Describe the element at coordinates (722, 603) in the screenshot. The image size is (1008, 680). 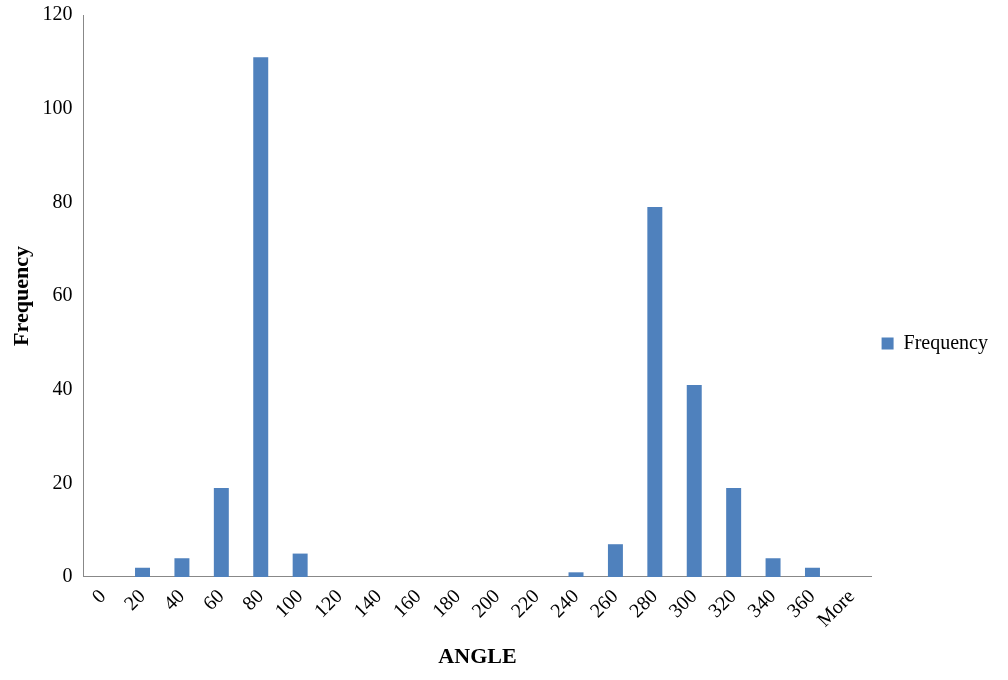
I see `x-tick-label: 320` at that location.